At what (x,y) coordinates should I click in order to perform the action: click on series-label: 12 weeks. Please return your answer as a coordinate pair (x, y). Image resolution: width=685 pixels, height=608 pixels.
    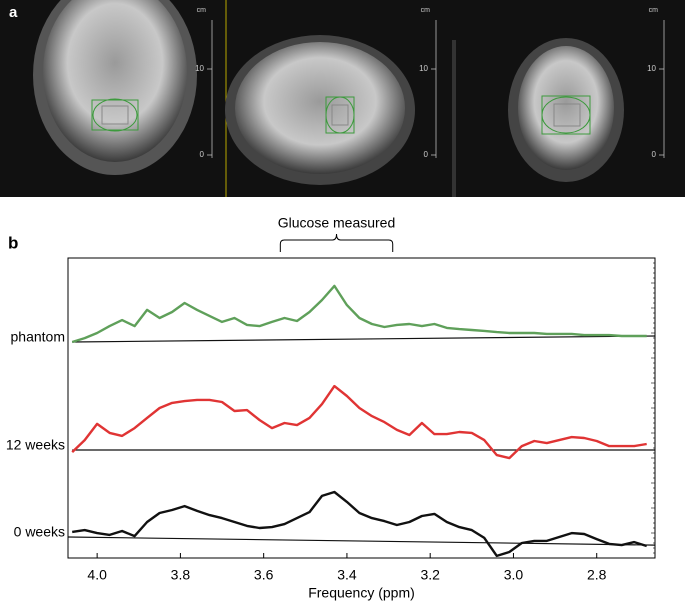
    Looking at the image, I should click on (35, 445).